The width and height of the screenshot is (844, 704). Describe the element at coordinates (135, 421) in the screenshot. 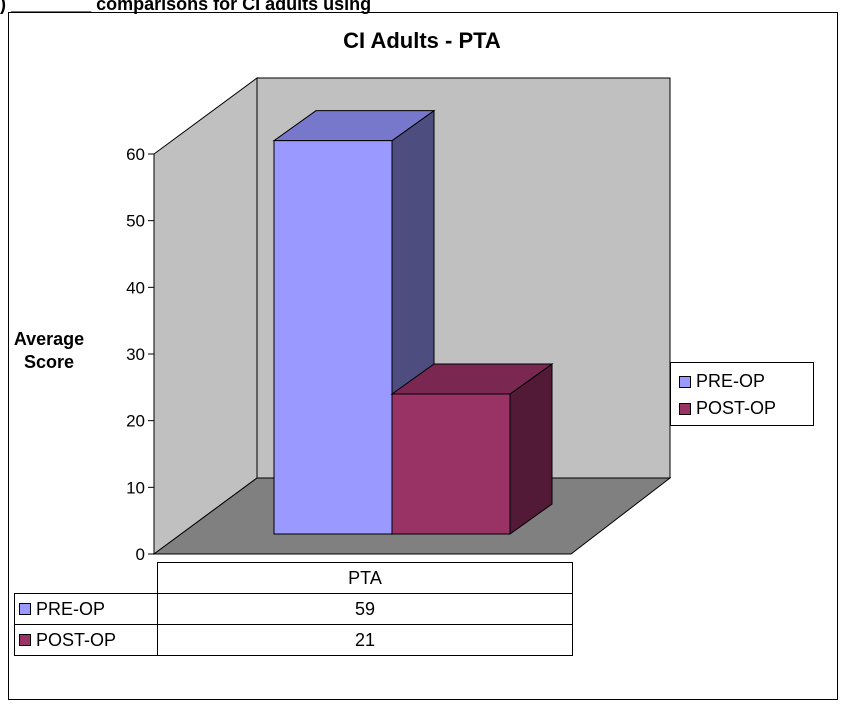

I see `y-tick-label: 20` at that location.